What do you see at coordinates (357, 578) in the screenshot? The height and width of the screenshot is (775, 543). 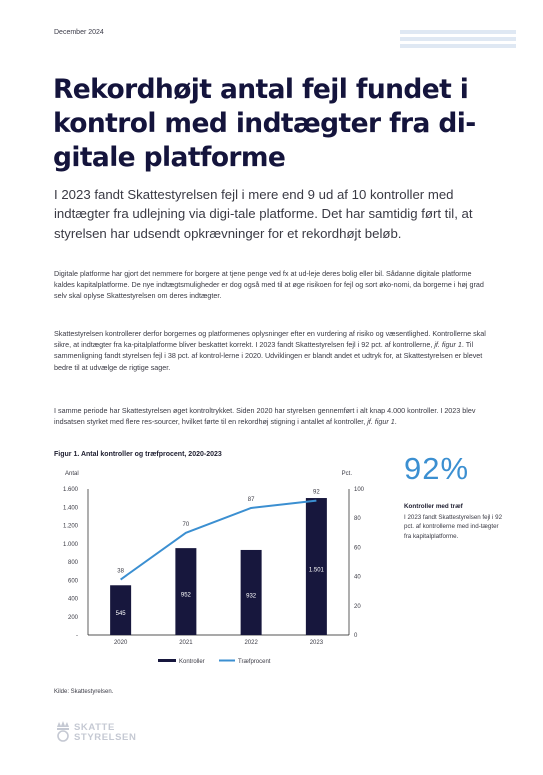 I see `y2-tick-label: 40` at bounding box center [357, 578].